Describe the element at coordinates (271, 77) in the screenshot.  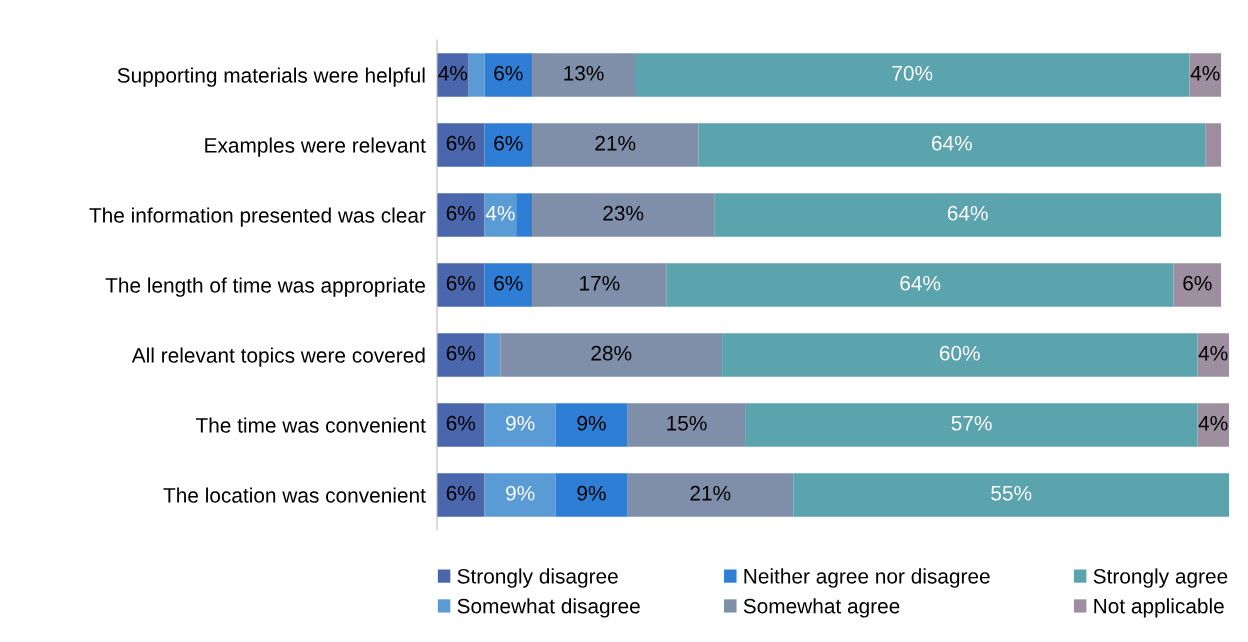
I see `y-tick-label: Supporting materials were helpful` at that location.